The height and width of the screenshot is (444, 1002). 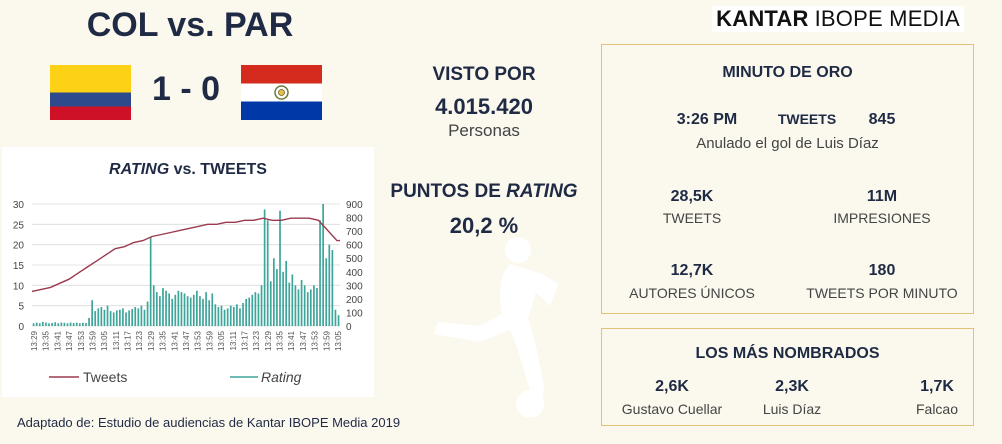 I want to click on stat-label: TWEETS POR MINUTO, so click(x=882, y=293).